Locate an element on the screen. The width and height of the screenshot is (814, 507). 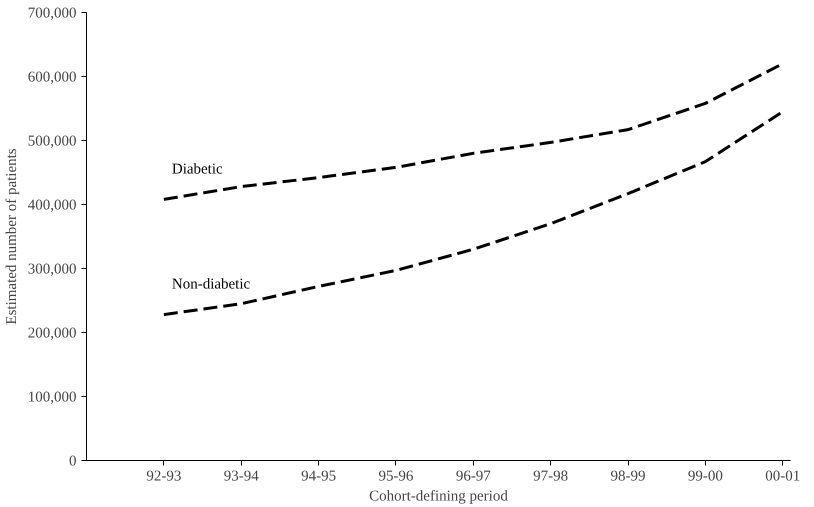
x-tick-label: 99-00 is located at coordinates (705, 476).